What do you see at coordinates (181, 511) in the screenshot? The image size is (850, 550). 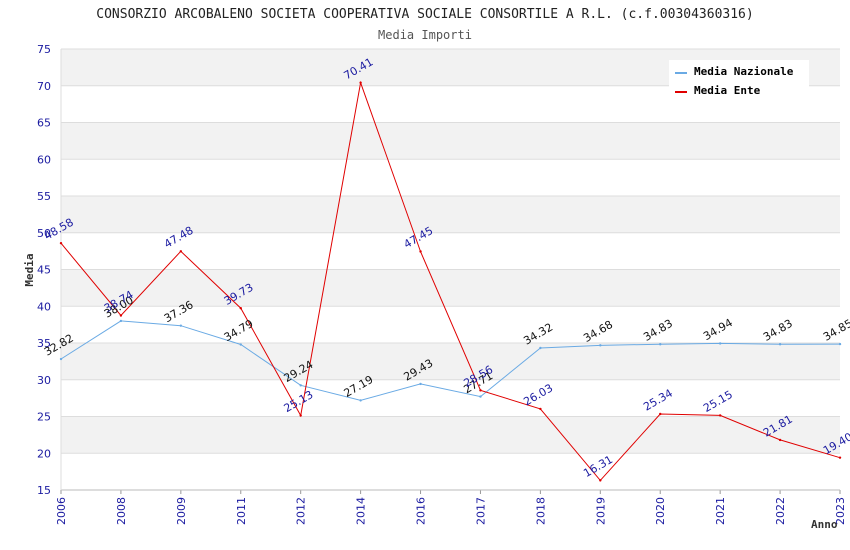 I see `x-tick-label: 2009` at bounding box center [181, 511].